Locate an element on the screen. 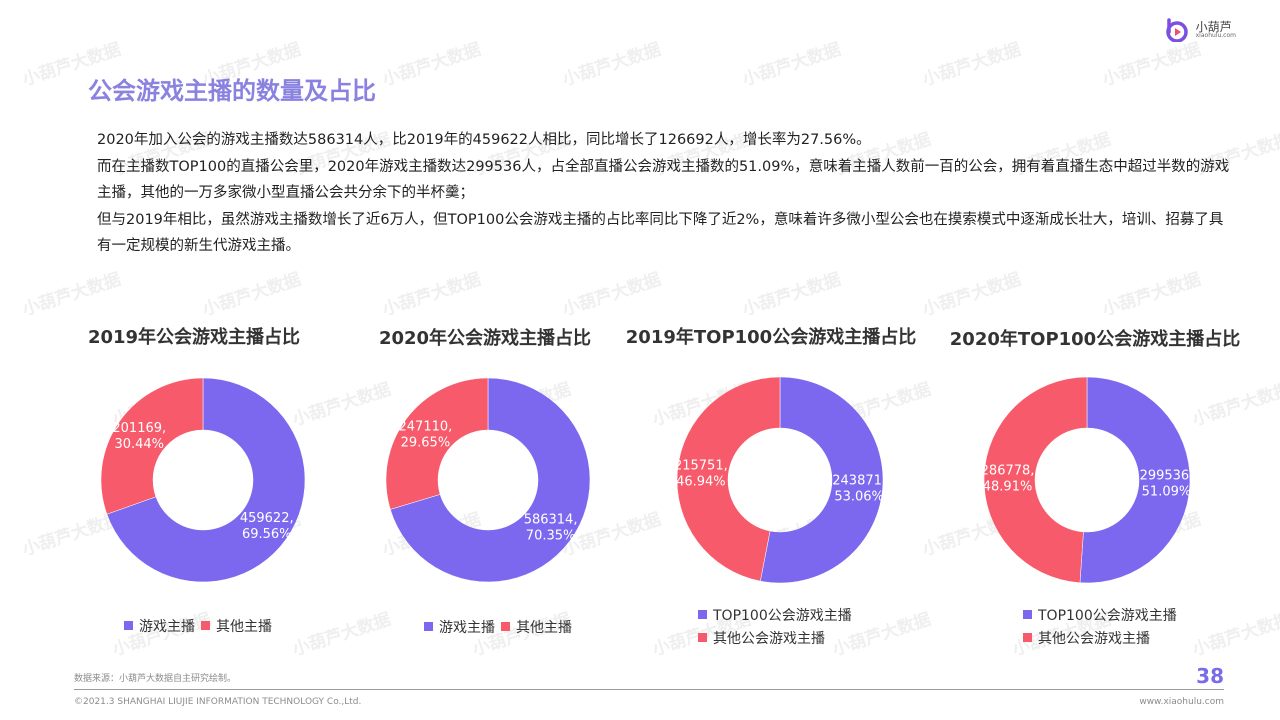 Image resolution: width=1280 pixels, height=720 pixels. footer-url: www.xiaohulu.com is located at coordinates (1181, 702).